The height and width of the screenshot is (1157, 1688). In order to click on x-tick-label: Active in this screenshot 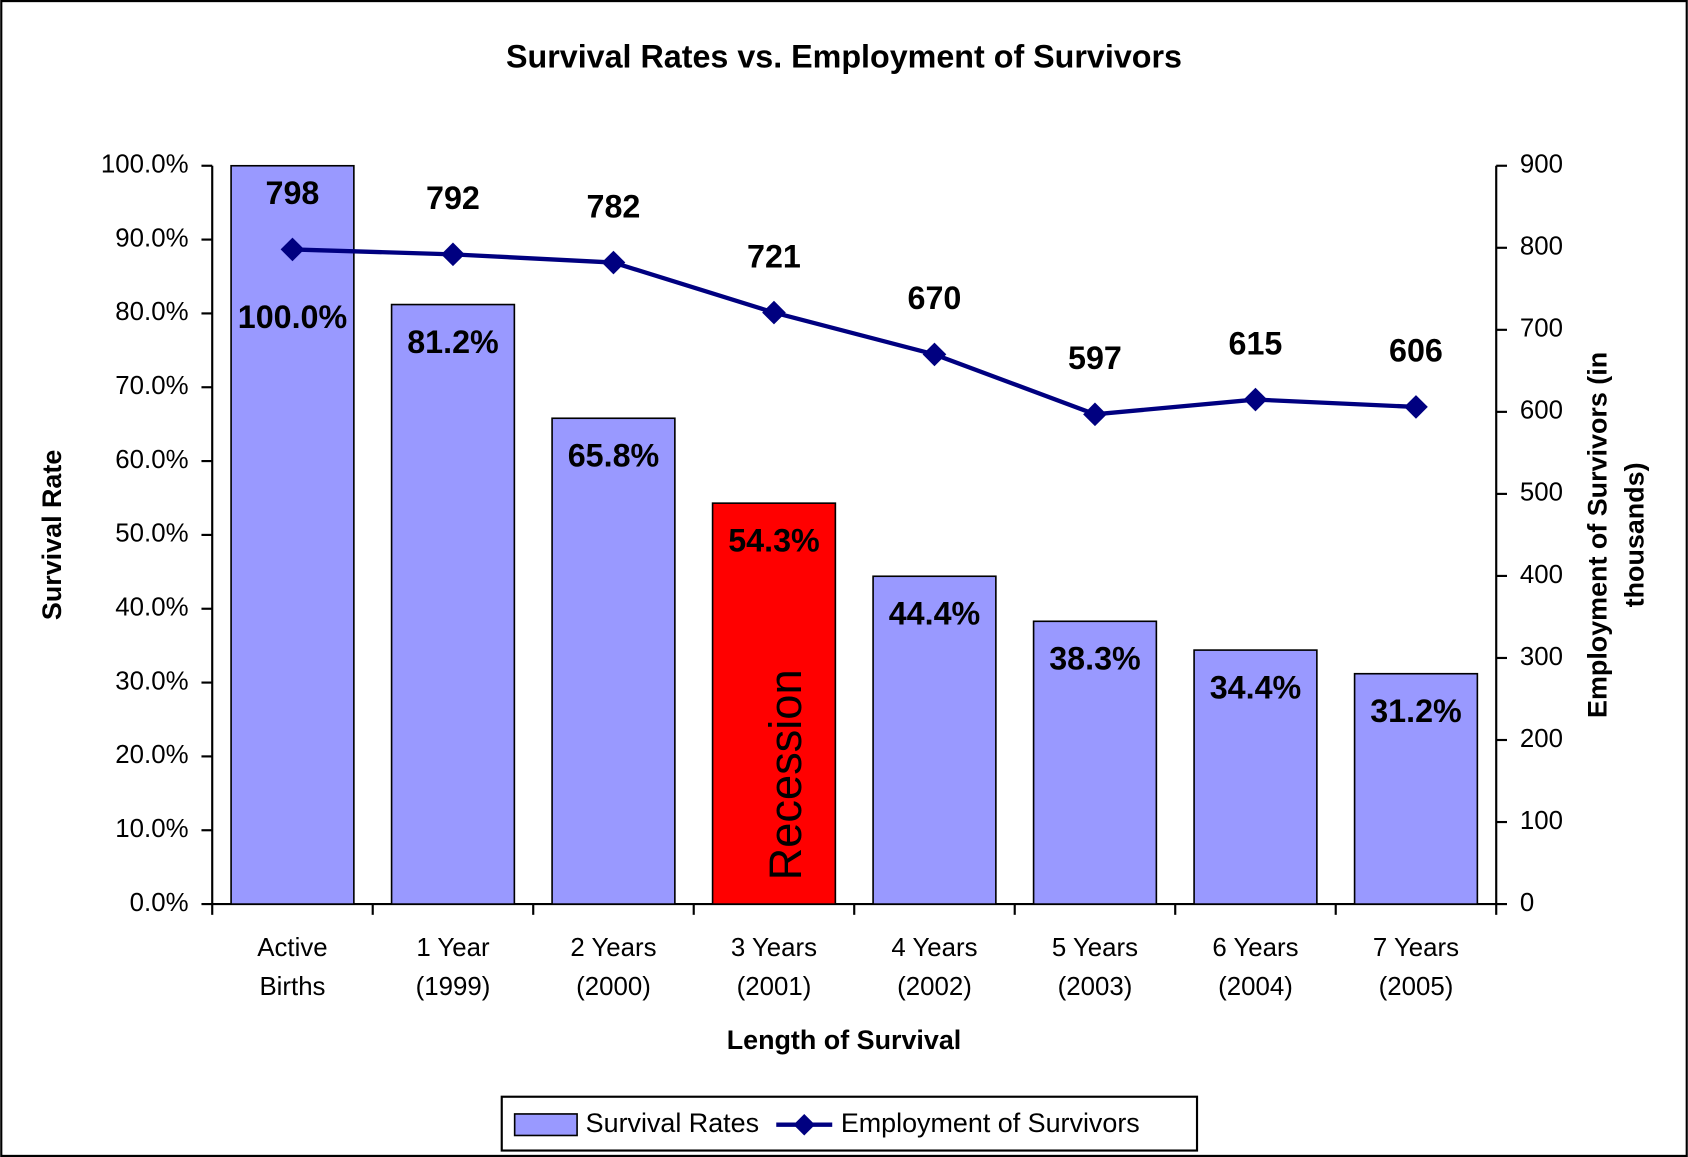, I will do `click(292, 948)`.